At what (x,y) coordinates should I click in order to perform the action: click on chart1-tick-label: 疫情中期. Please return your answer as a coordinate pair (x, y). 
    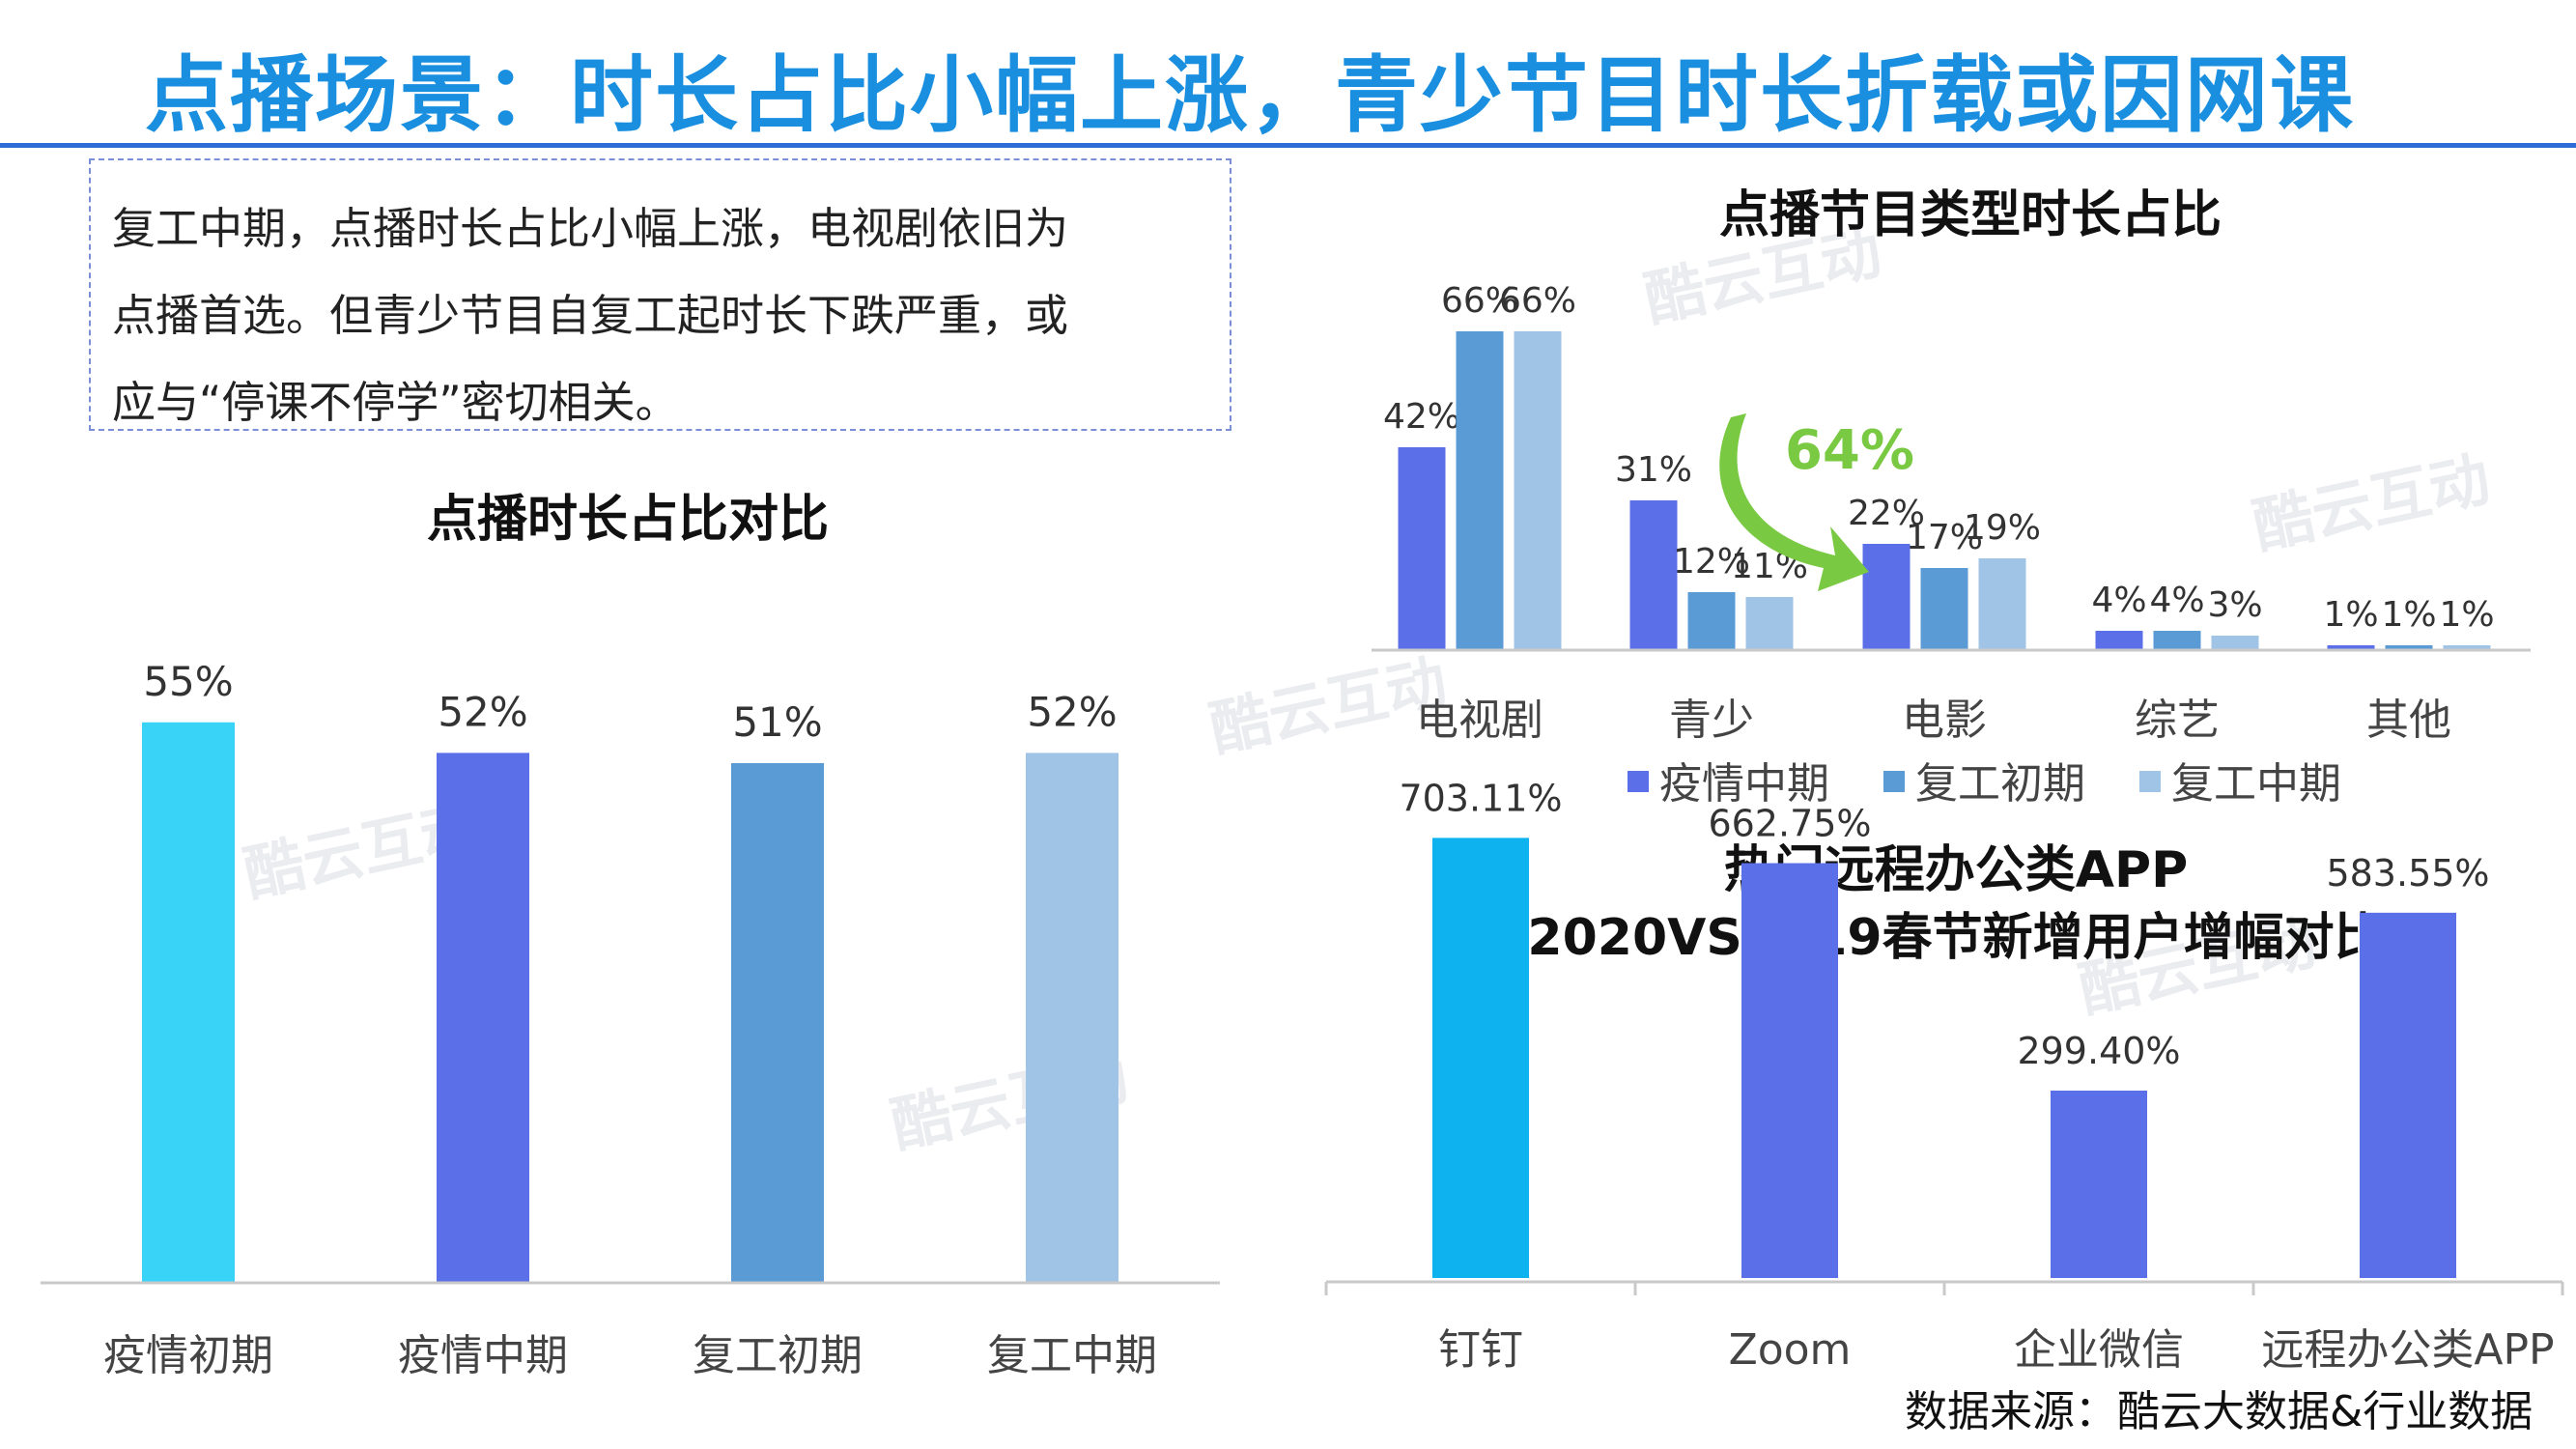
    Looking at the image, I should click on (483, 1355).